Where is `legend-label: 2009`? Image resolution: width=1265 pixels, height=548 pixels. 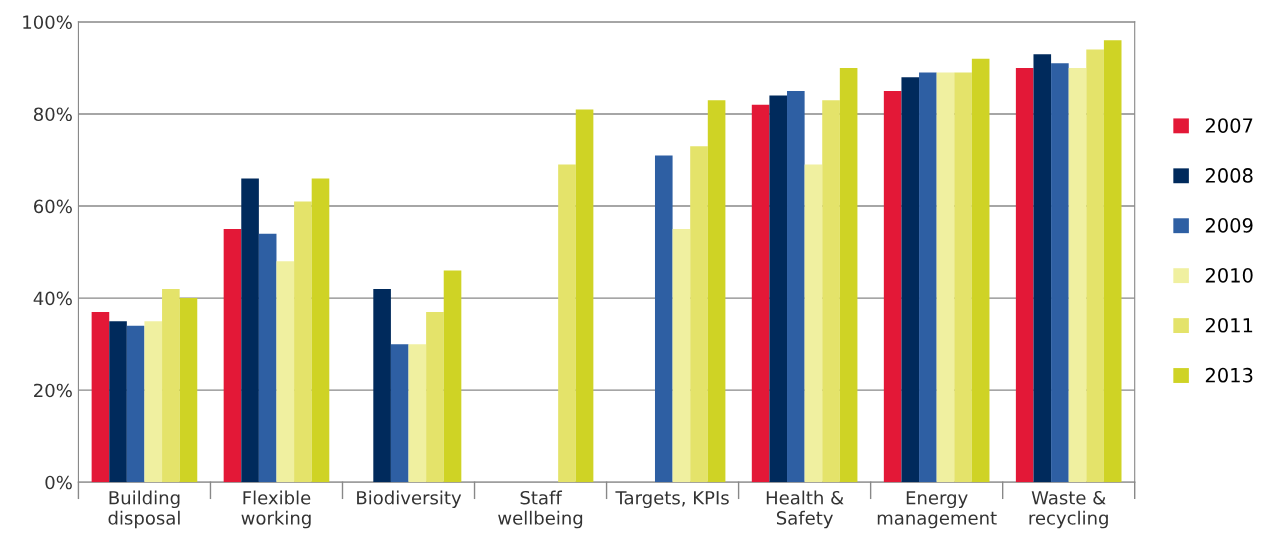
legend-label: 2009 is located at coordinates (1229, 225).